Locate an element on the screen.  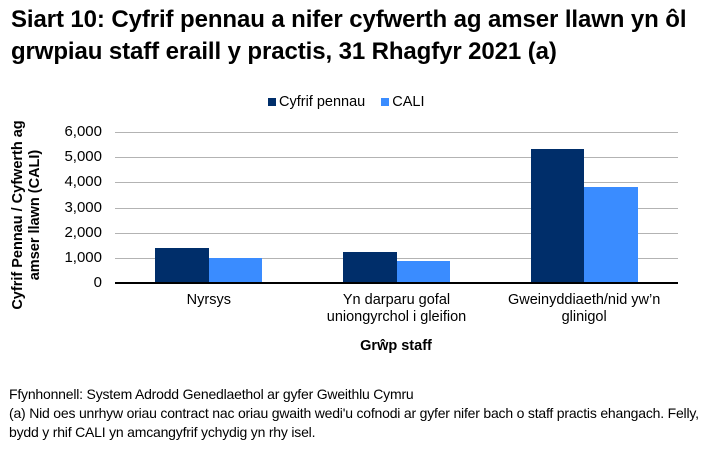
legend-item-fte: CALI is located at coordinates (403, 102).